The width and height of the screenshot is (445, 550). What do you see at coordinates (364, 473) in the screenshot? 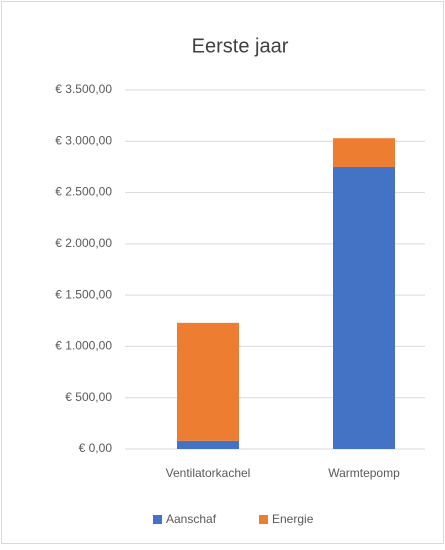
I see `x-tick-label: Warmtepomp` at bounding box center [364, 473].